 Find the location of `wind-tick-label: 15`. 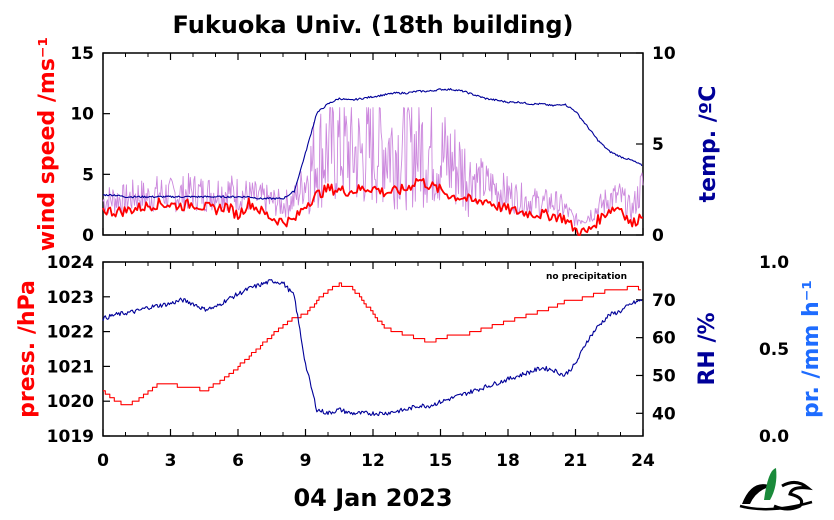

wind-tick-label: 15 is located at coordinates (82, 54).